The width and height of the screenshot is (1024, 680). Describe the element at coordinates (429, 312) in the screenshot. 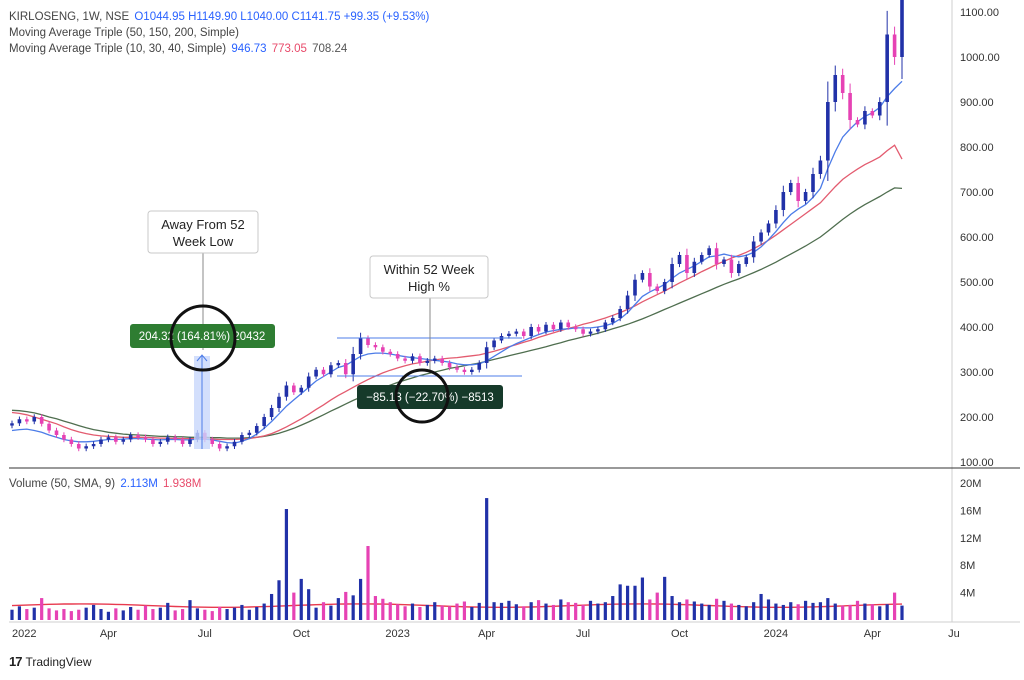

I see `callout-within-high: Within 52 Week High %` at that location.